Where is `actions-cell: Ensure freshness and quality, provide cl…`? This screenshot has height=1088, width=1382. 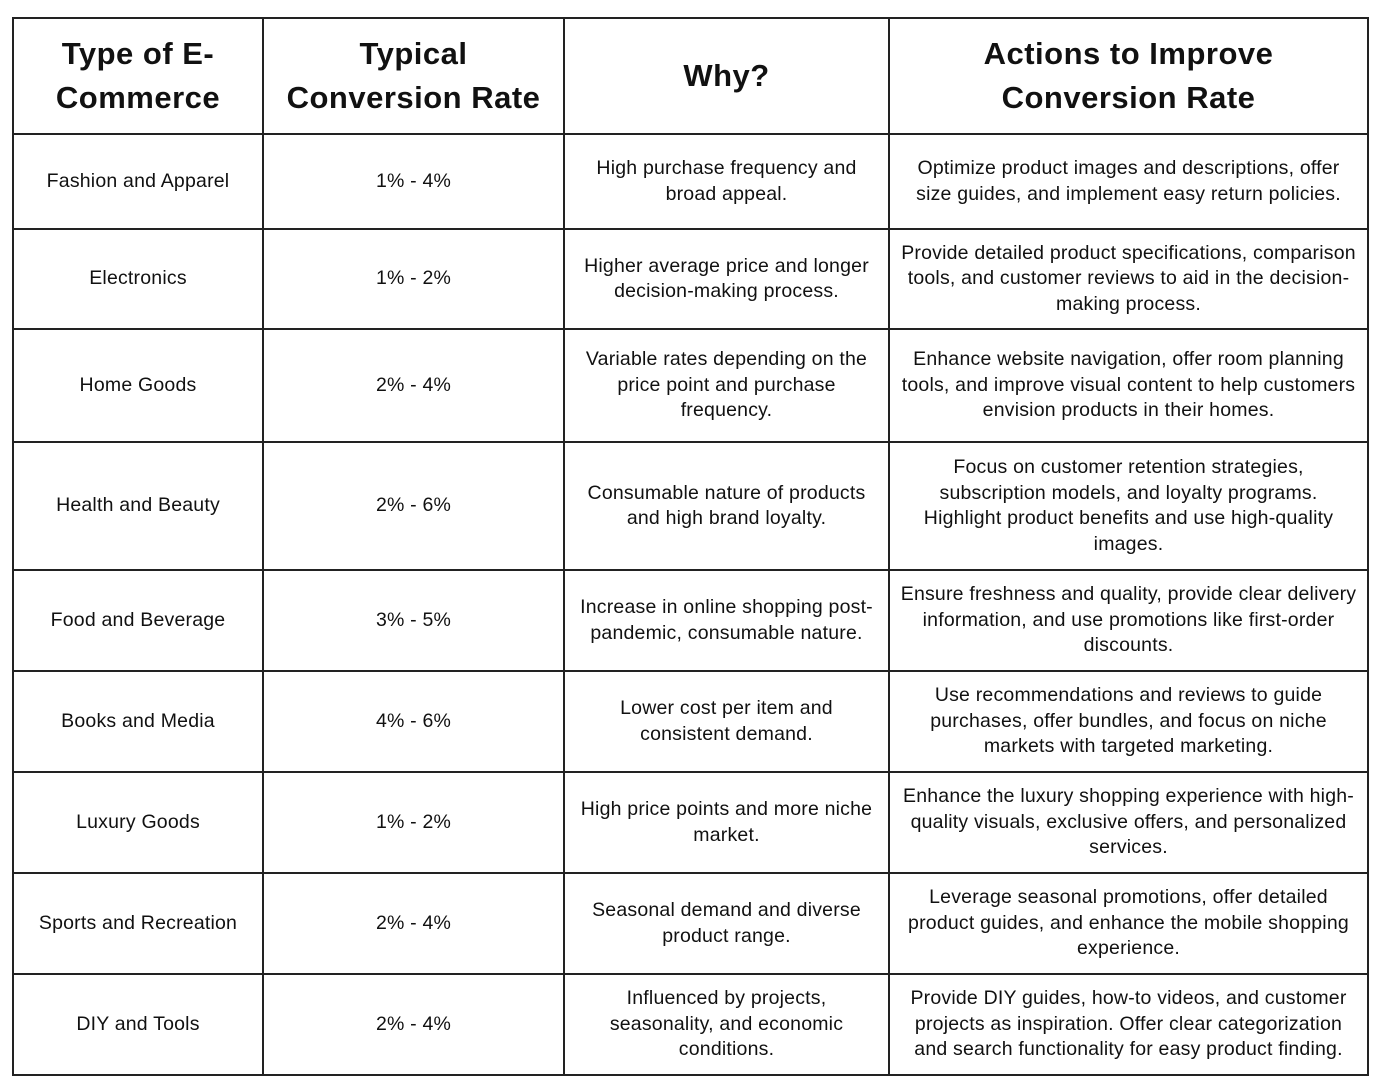
actions-cell: Ensure freshness and quality, provide cl… is located at coordinates (1128, 620).